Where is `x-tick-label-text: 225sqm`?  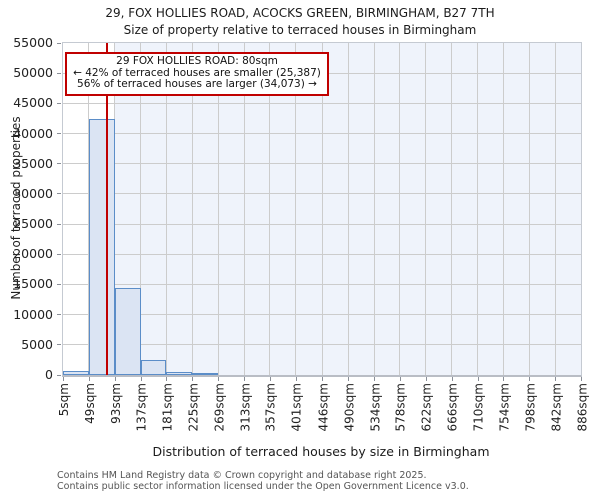 x-tick-label-text: 225sqm is located at coordinates (193, 407).